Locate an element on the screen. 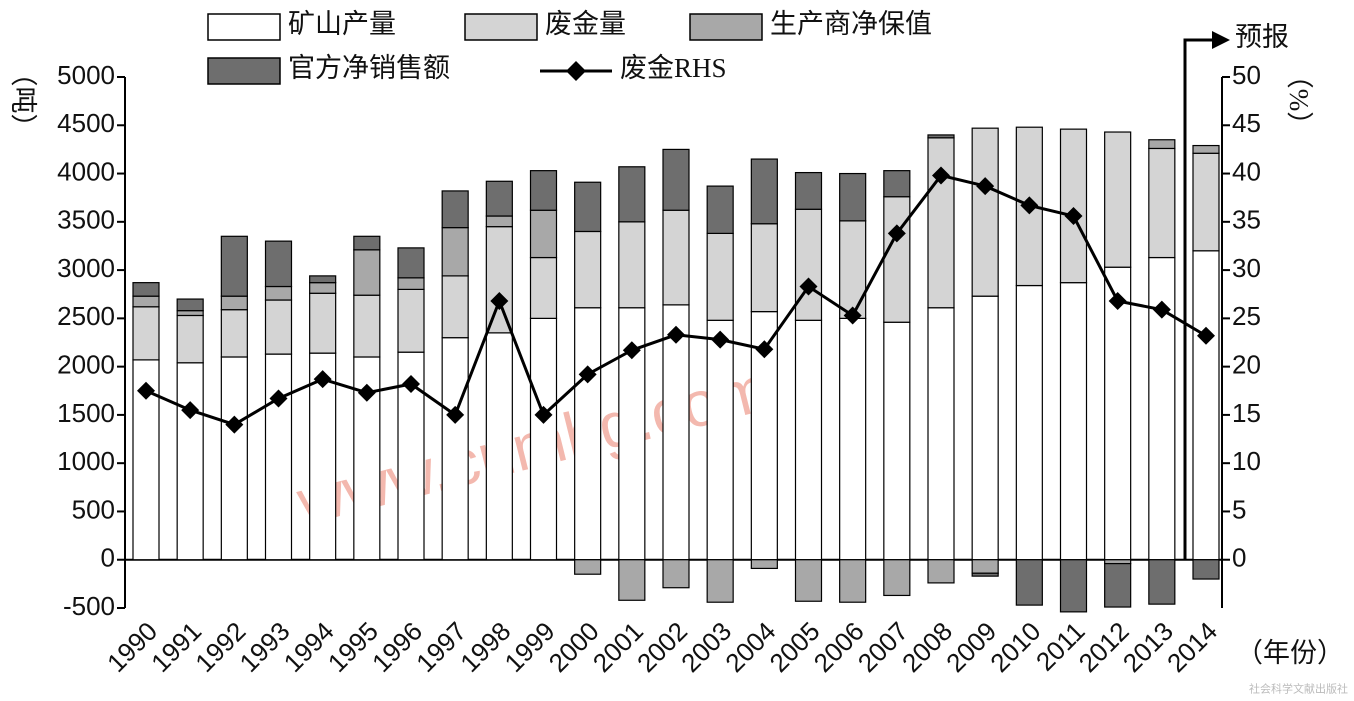 The height and width of the screenshot is (701, 1354). y2-tick-label: 0 is located at coordinates (1239, 558).